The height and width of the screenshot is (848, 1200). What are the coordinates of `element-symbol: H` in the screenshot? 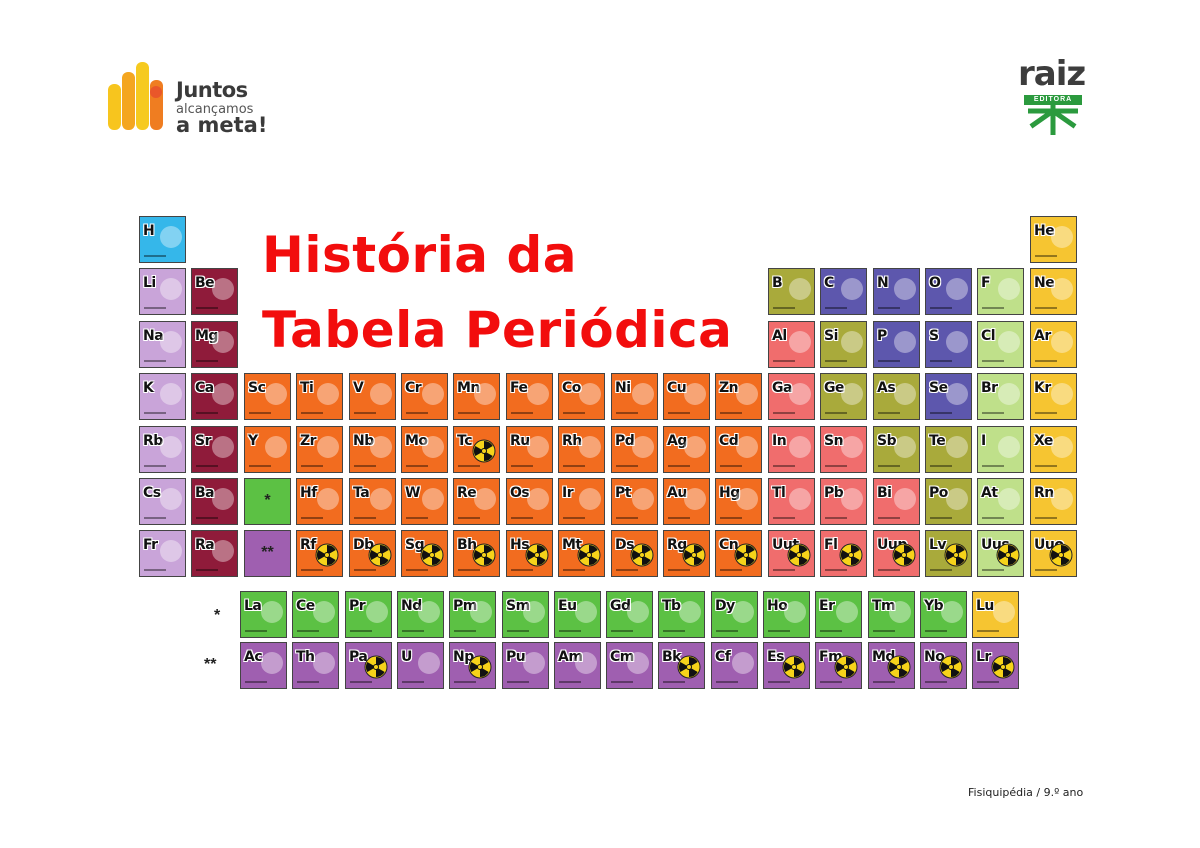 It's located at (149, 231).